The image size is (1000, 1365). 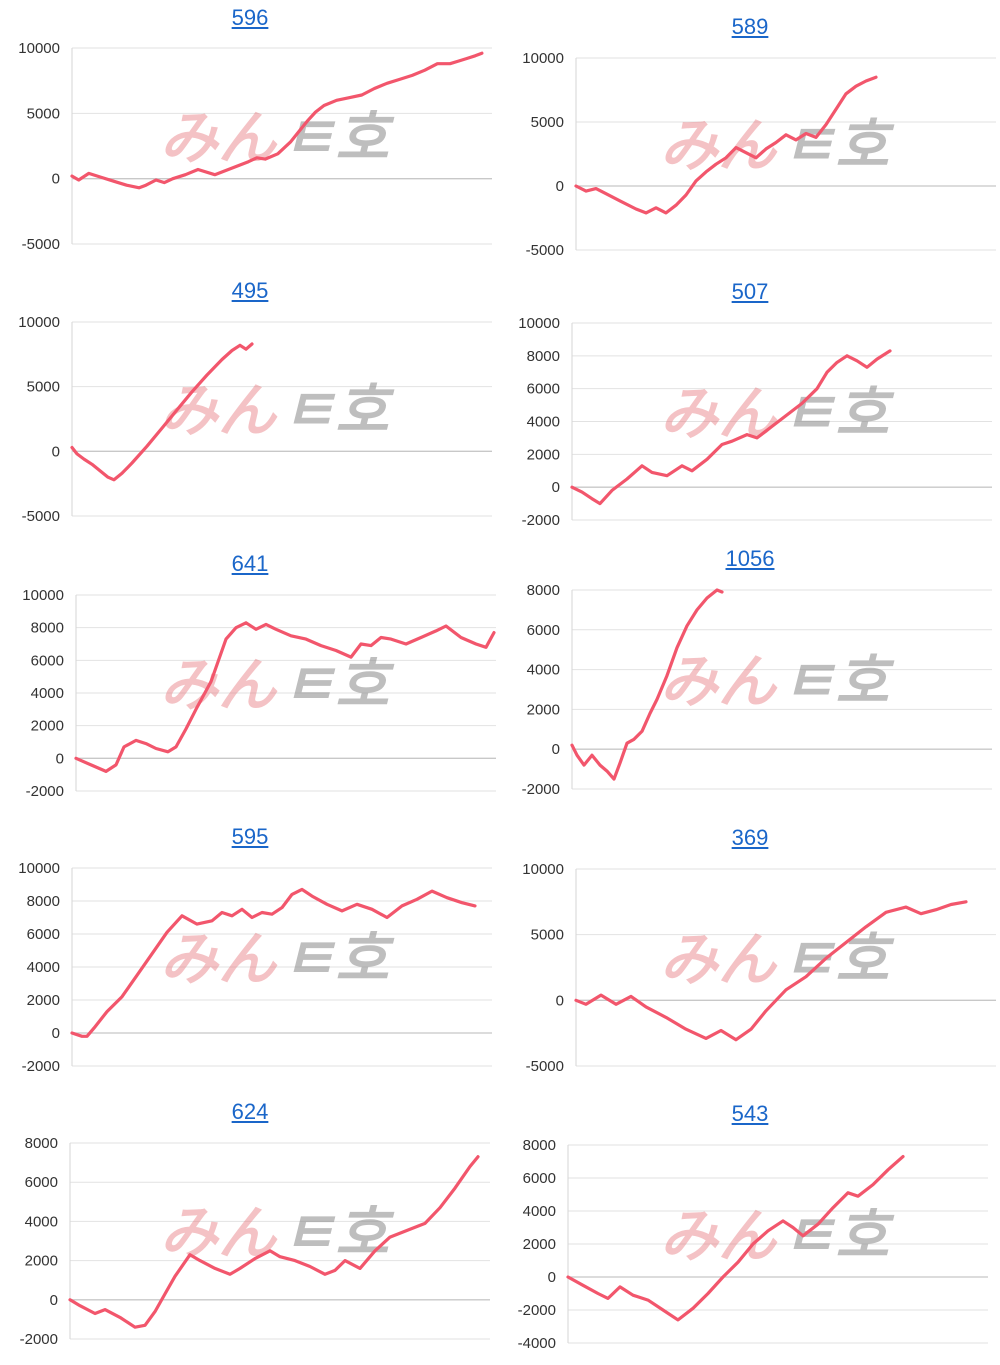 I want to click on chart-title-link: 596, so click(x=250, y=17).